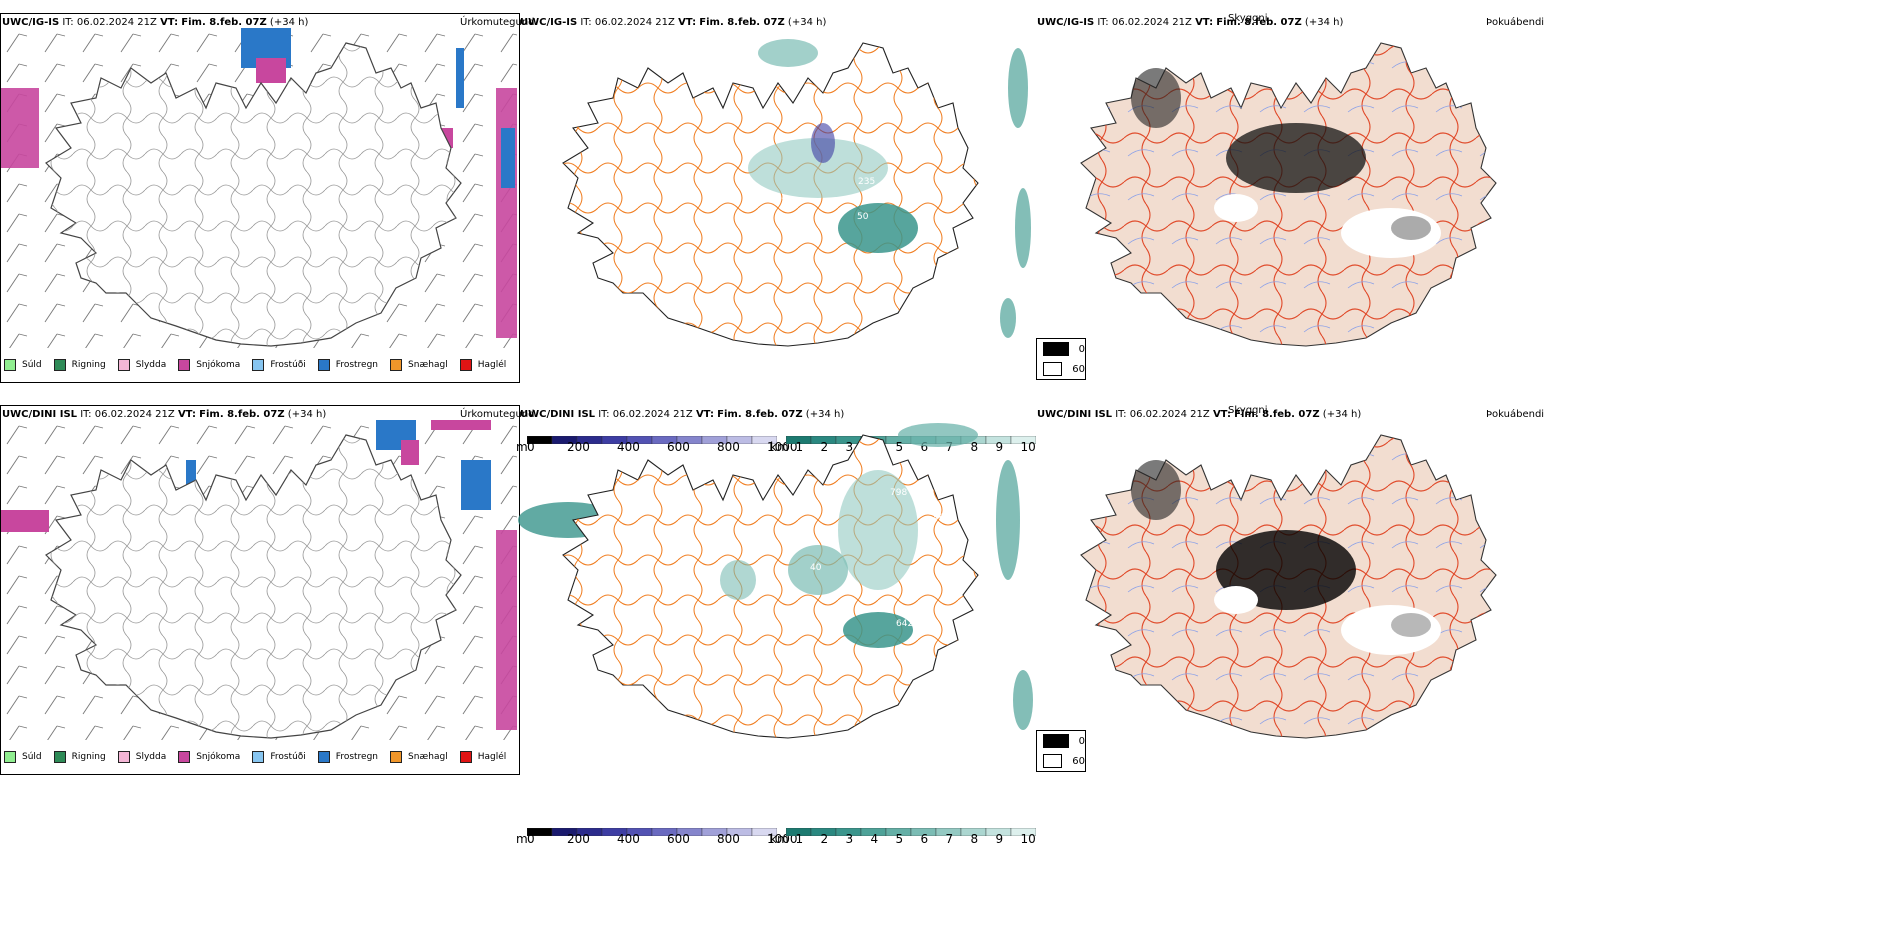  I want to click on fog-map-top, so click(1288, 194).